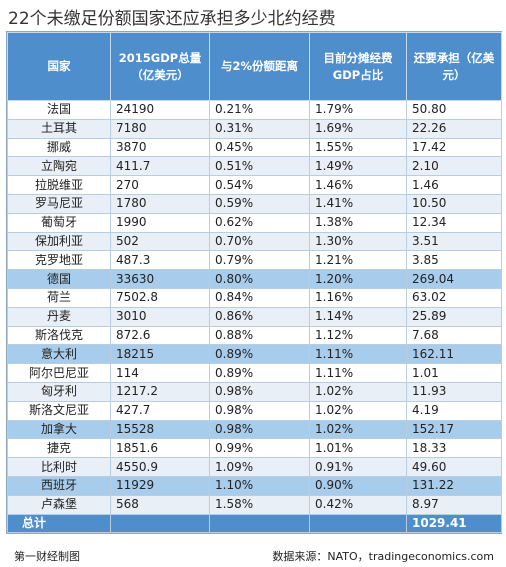 The height and width of the screenshot is (567, 506). What do you see at coordinates (454, 410) in the screenshot?
I see `remaining-cell: 4.19` at bounding box center [454, 410].